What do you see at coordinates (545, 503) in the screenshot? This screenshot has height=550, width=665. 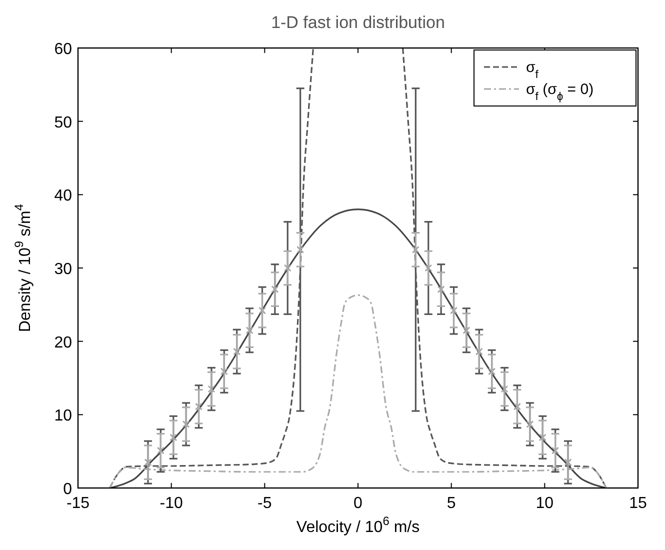 I see `x-tick-label: 10` at bounding box center [545, 503].